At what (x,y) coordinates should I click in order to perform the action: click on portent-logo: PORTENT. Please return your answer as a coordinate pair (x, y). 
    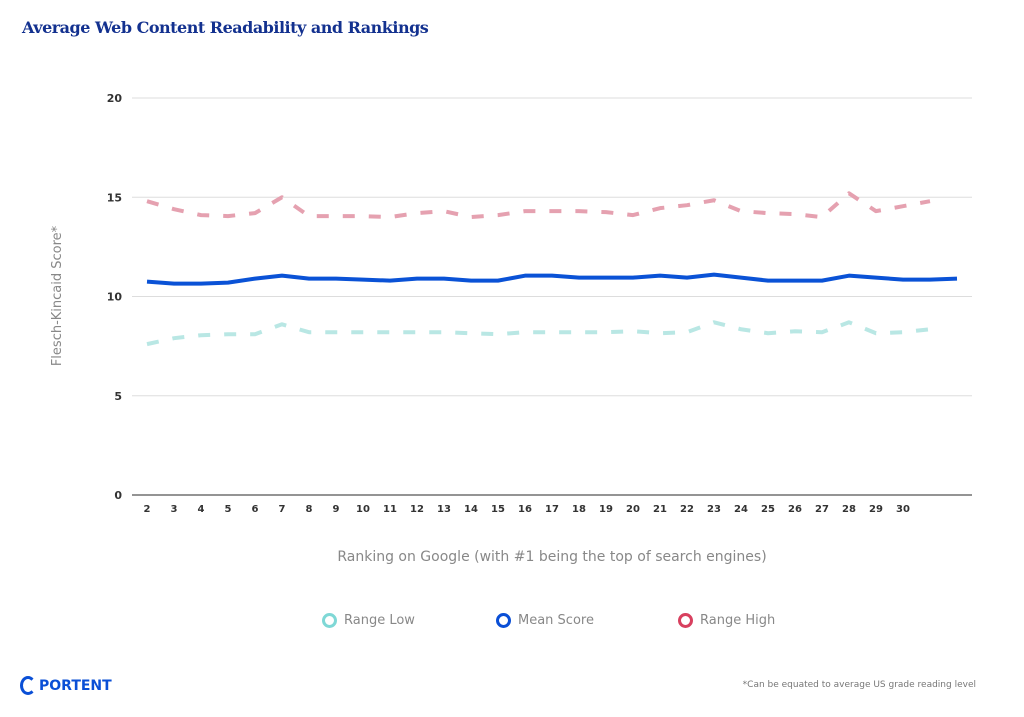
    Looking at the image, I should click on (66, 685).